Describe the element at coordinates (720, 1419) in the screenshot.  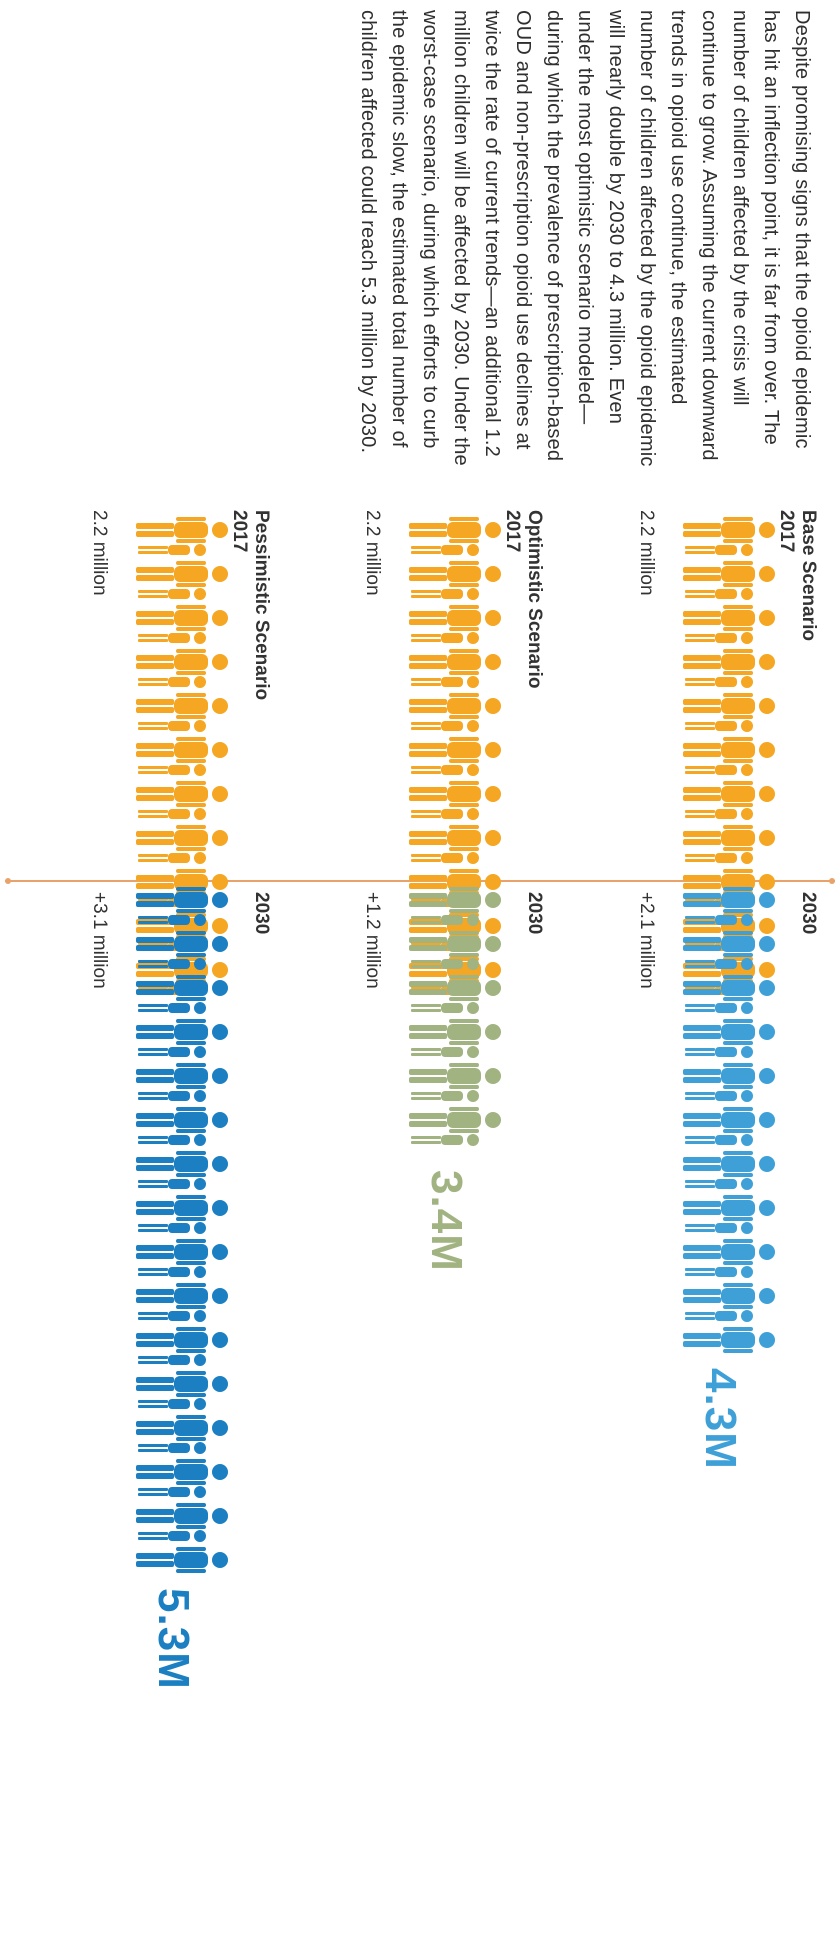
I see `total-label: 4.3M` at that location.